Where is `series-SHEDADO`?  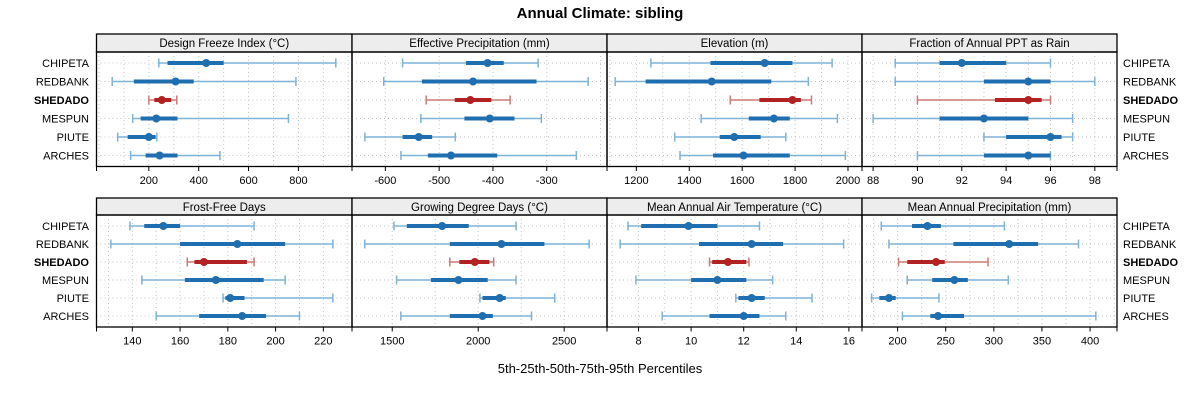
series-SHEDADO is located at coordinates (468, 100).